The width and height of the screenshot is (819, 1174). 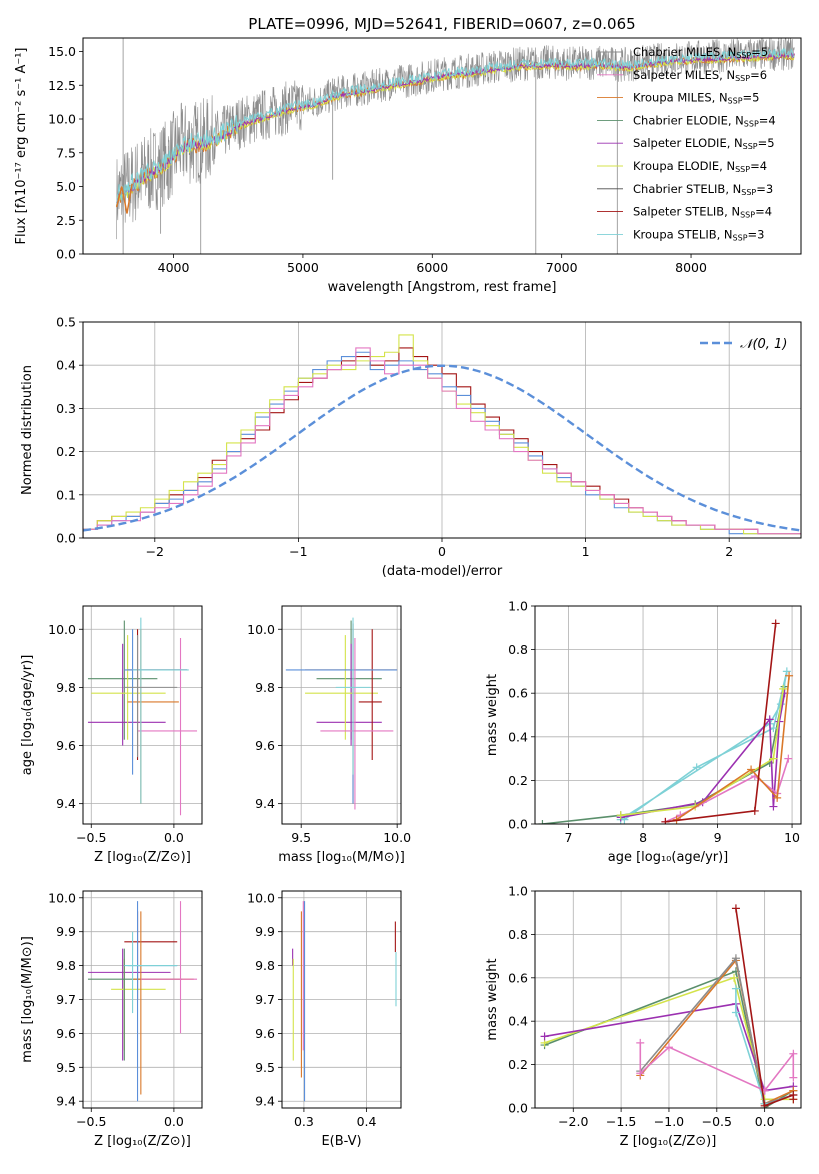 What do you see at coordinates (763, 344) in the screenshot?
I see `legend-label: 𝒩(0, 1)` at bounding box center [763, 344].